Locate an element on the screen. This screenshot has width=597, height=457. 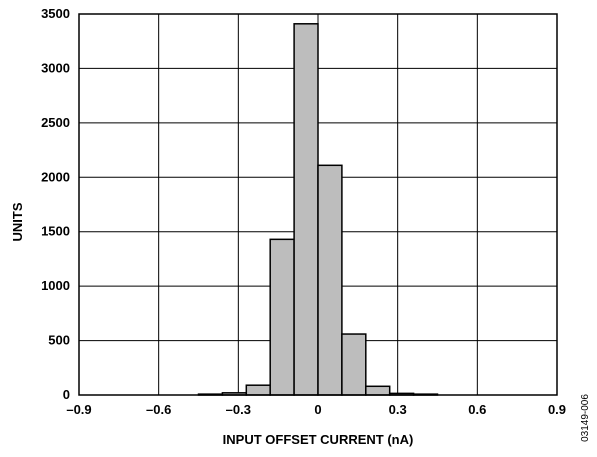
x-tick-label: 0.9 is located at coordinates (557, 409).